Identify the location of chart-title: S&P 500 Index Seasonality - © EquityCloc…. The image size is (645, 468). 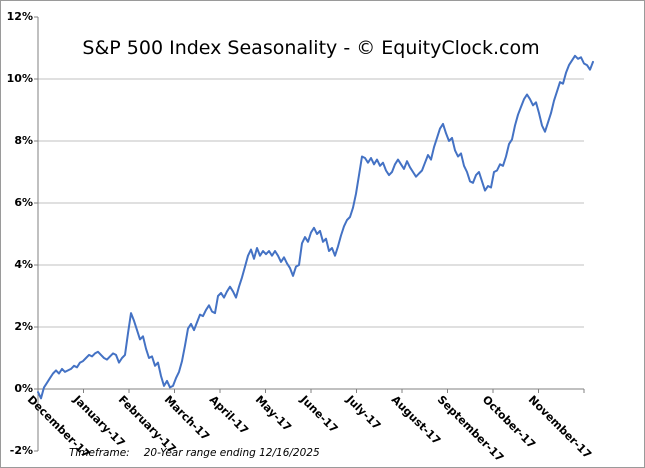
(311, 48).